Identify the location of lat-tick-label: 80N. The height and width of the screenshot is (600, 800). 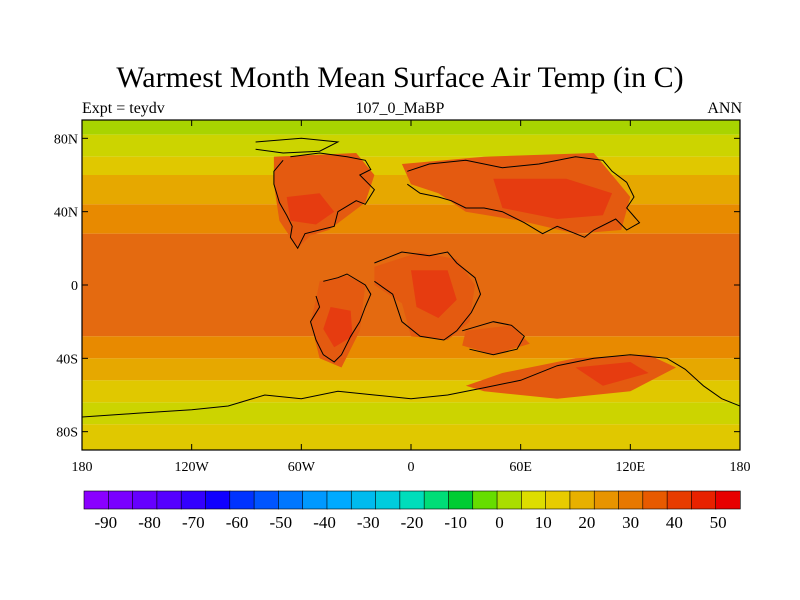
(66, 139).